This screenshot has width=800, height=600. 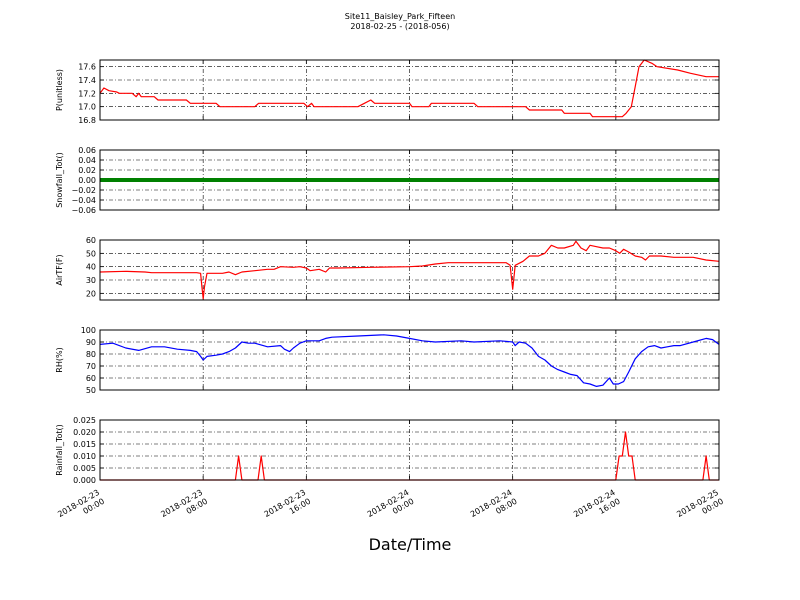 I want to click on panel-1-ytick-label-4: 0.02, so click(x=87, y=170).